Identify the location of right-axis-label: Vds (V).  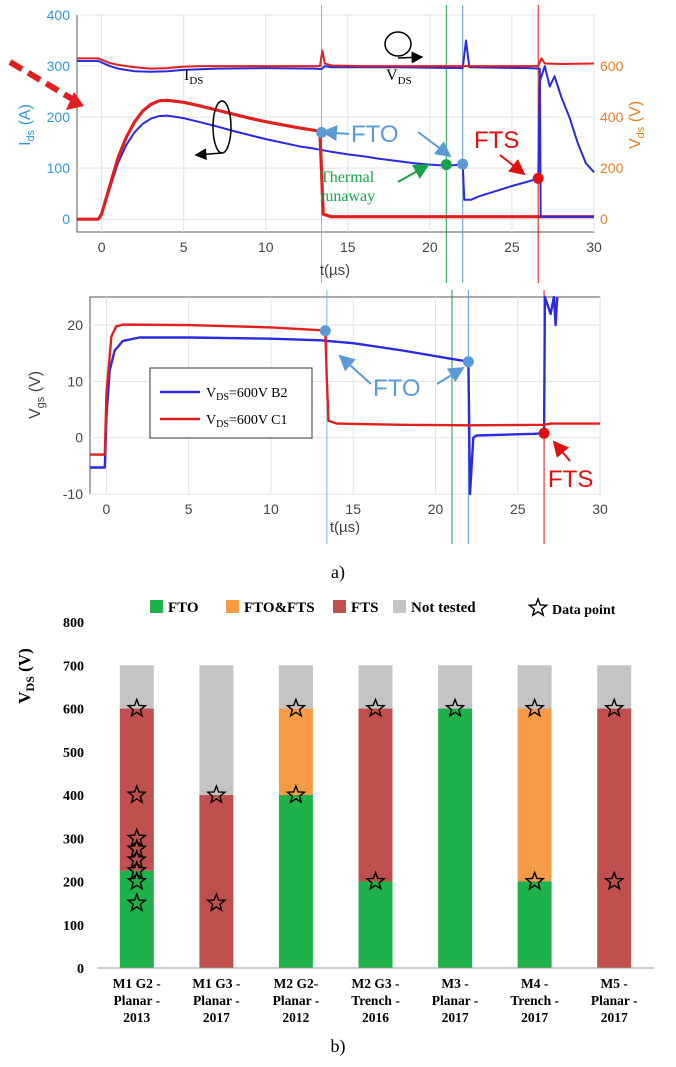
(637, 125).